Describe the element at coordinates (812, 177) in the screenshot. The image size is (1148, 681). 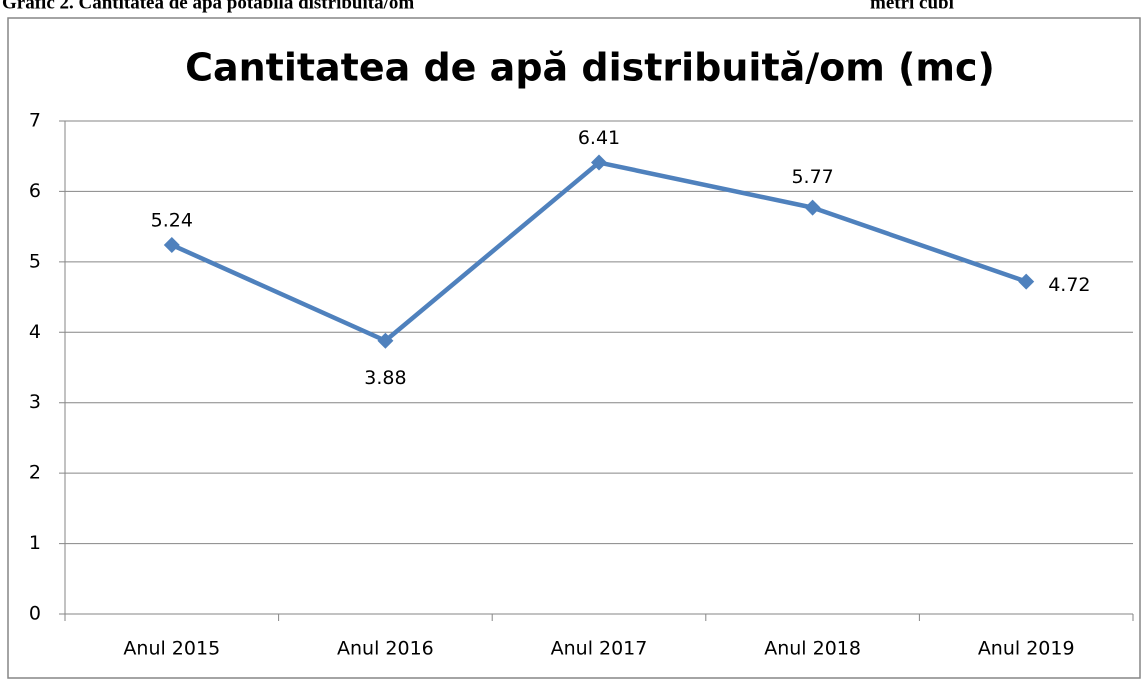
I see `data-label: 5.77` at that location.